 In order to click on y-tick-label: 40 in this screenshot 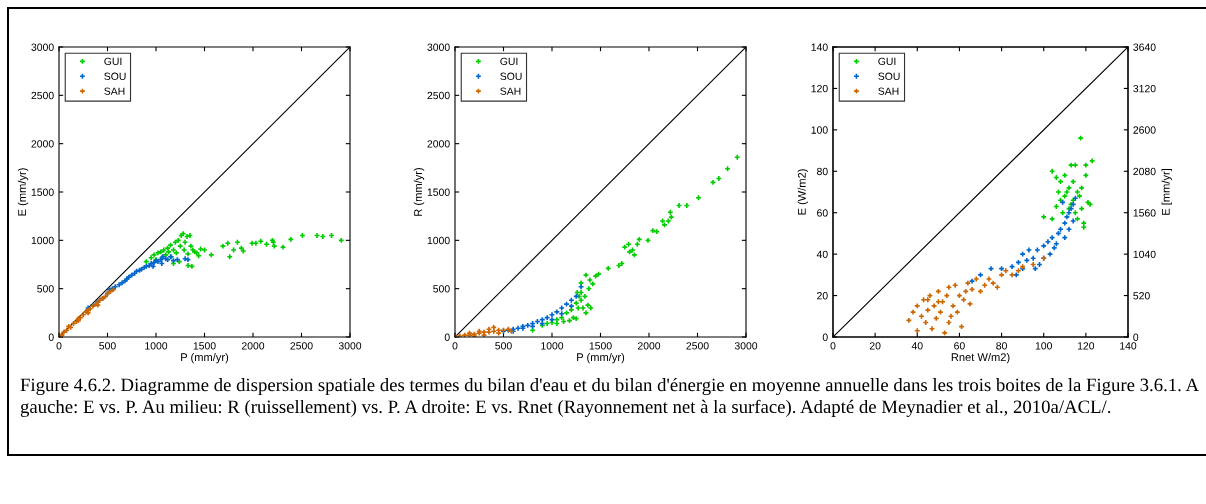, I will do `click(822, 254)`.